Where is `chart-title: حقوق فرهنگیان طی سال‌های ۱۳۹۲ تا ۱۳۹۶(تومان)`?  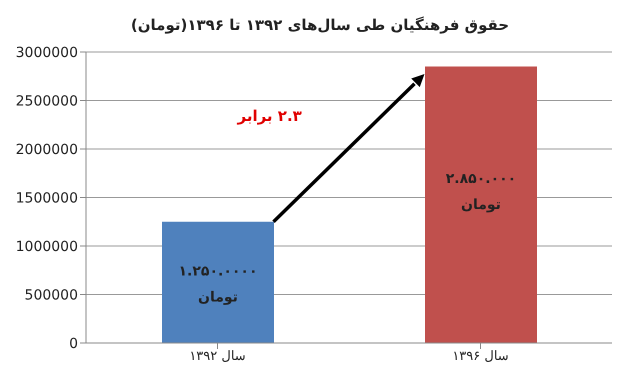 chart-title: حقوق فرهنگیان طی سال‌های ۱۳۹۲ تا ۱۳۹۶(تومان) is located at coordinates (320, 25).